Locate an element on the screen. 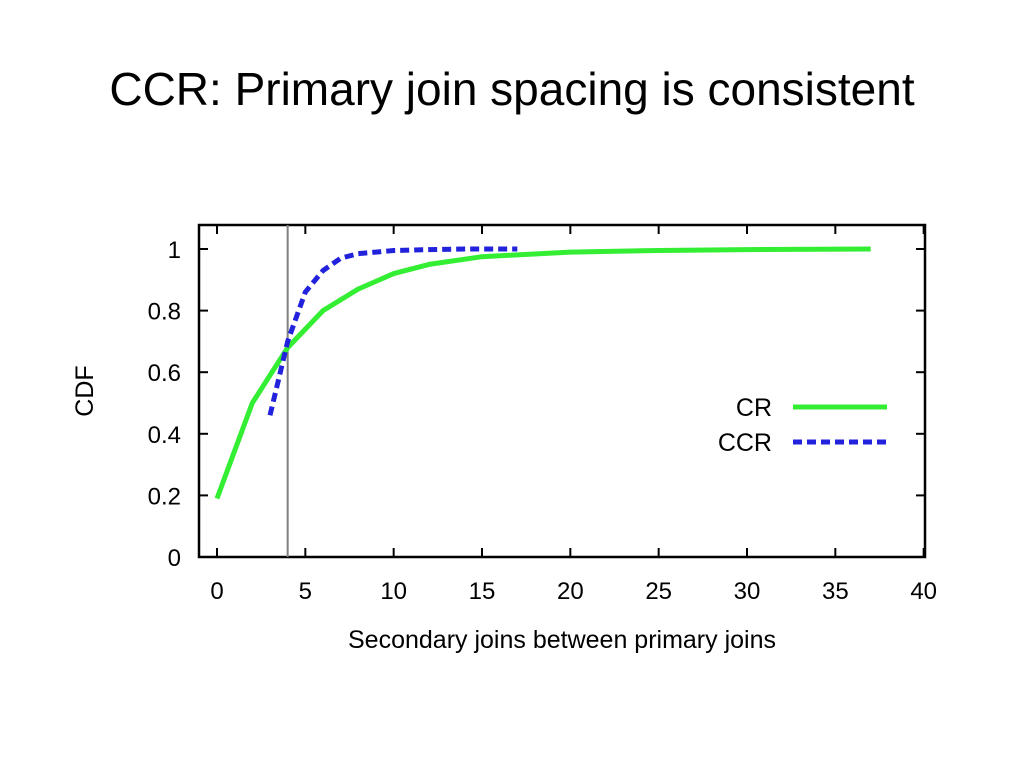 The height and width of the screenshot is (768, 1024). x-tick-label: 40 is located at coordinates (923, 591).